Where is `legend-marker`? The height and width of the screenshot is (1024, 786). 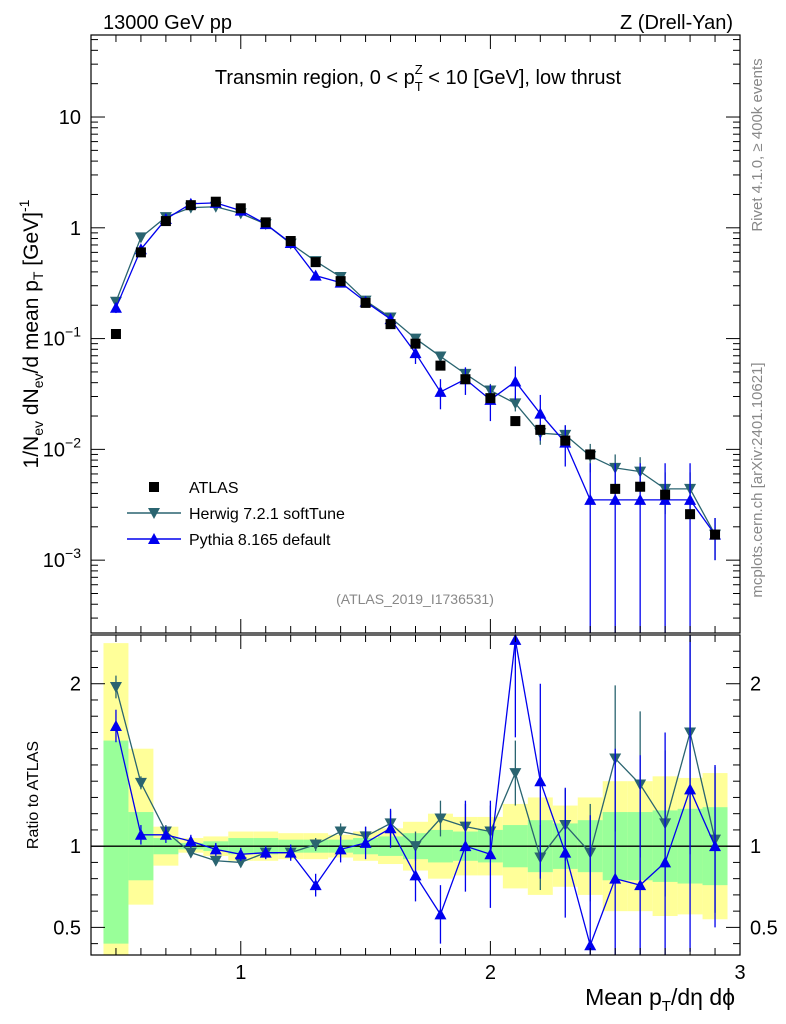 legend-marker is located at coordinates (154, 513).